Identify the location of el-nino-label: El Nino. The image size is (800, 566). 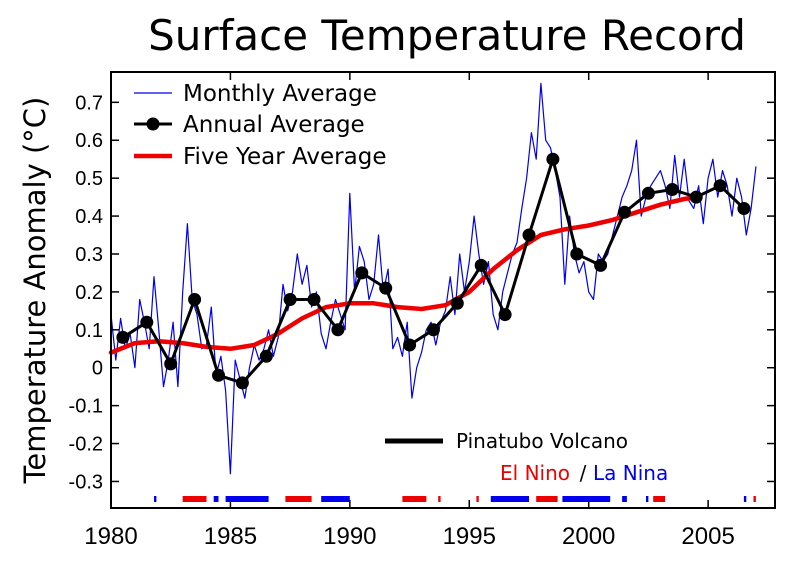
(535, 473).